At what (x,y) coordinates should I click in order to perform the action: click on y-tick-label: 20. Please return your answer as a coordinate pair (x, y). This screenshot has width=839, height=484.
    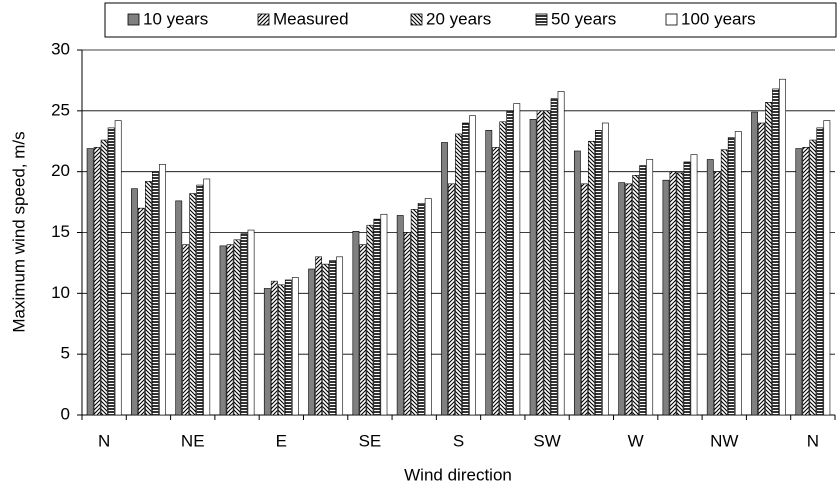
    Looking at the image, I should click on (60, 170).